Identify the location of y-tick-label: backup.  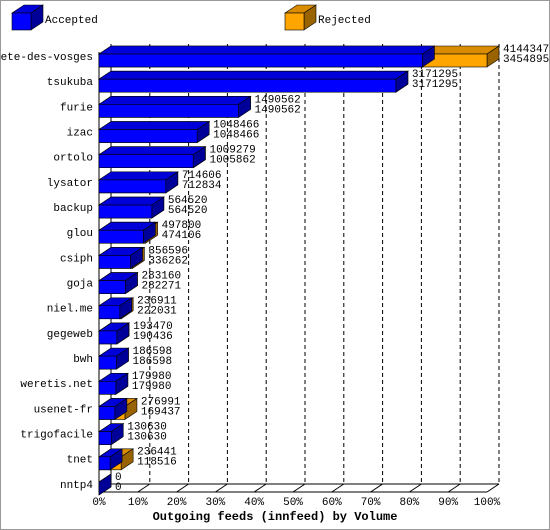
(73, 209).